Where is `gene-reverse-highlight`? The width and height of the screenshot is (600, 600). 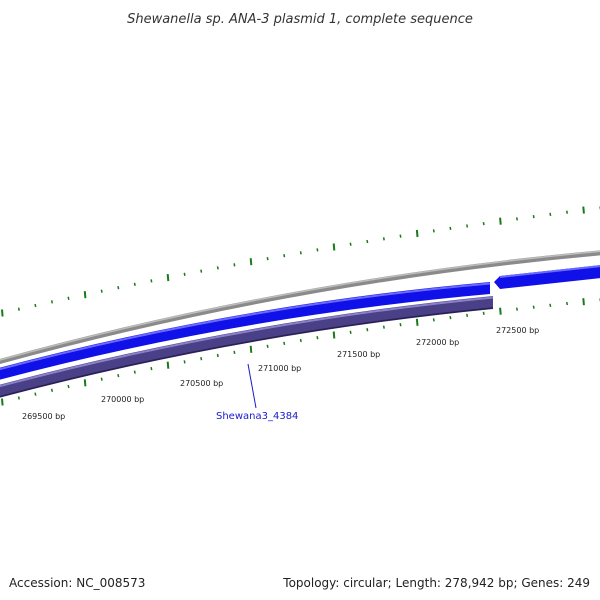 gene-reverse-highlight is located at coordinates (247, 342).